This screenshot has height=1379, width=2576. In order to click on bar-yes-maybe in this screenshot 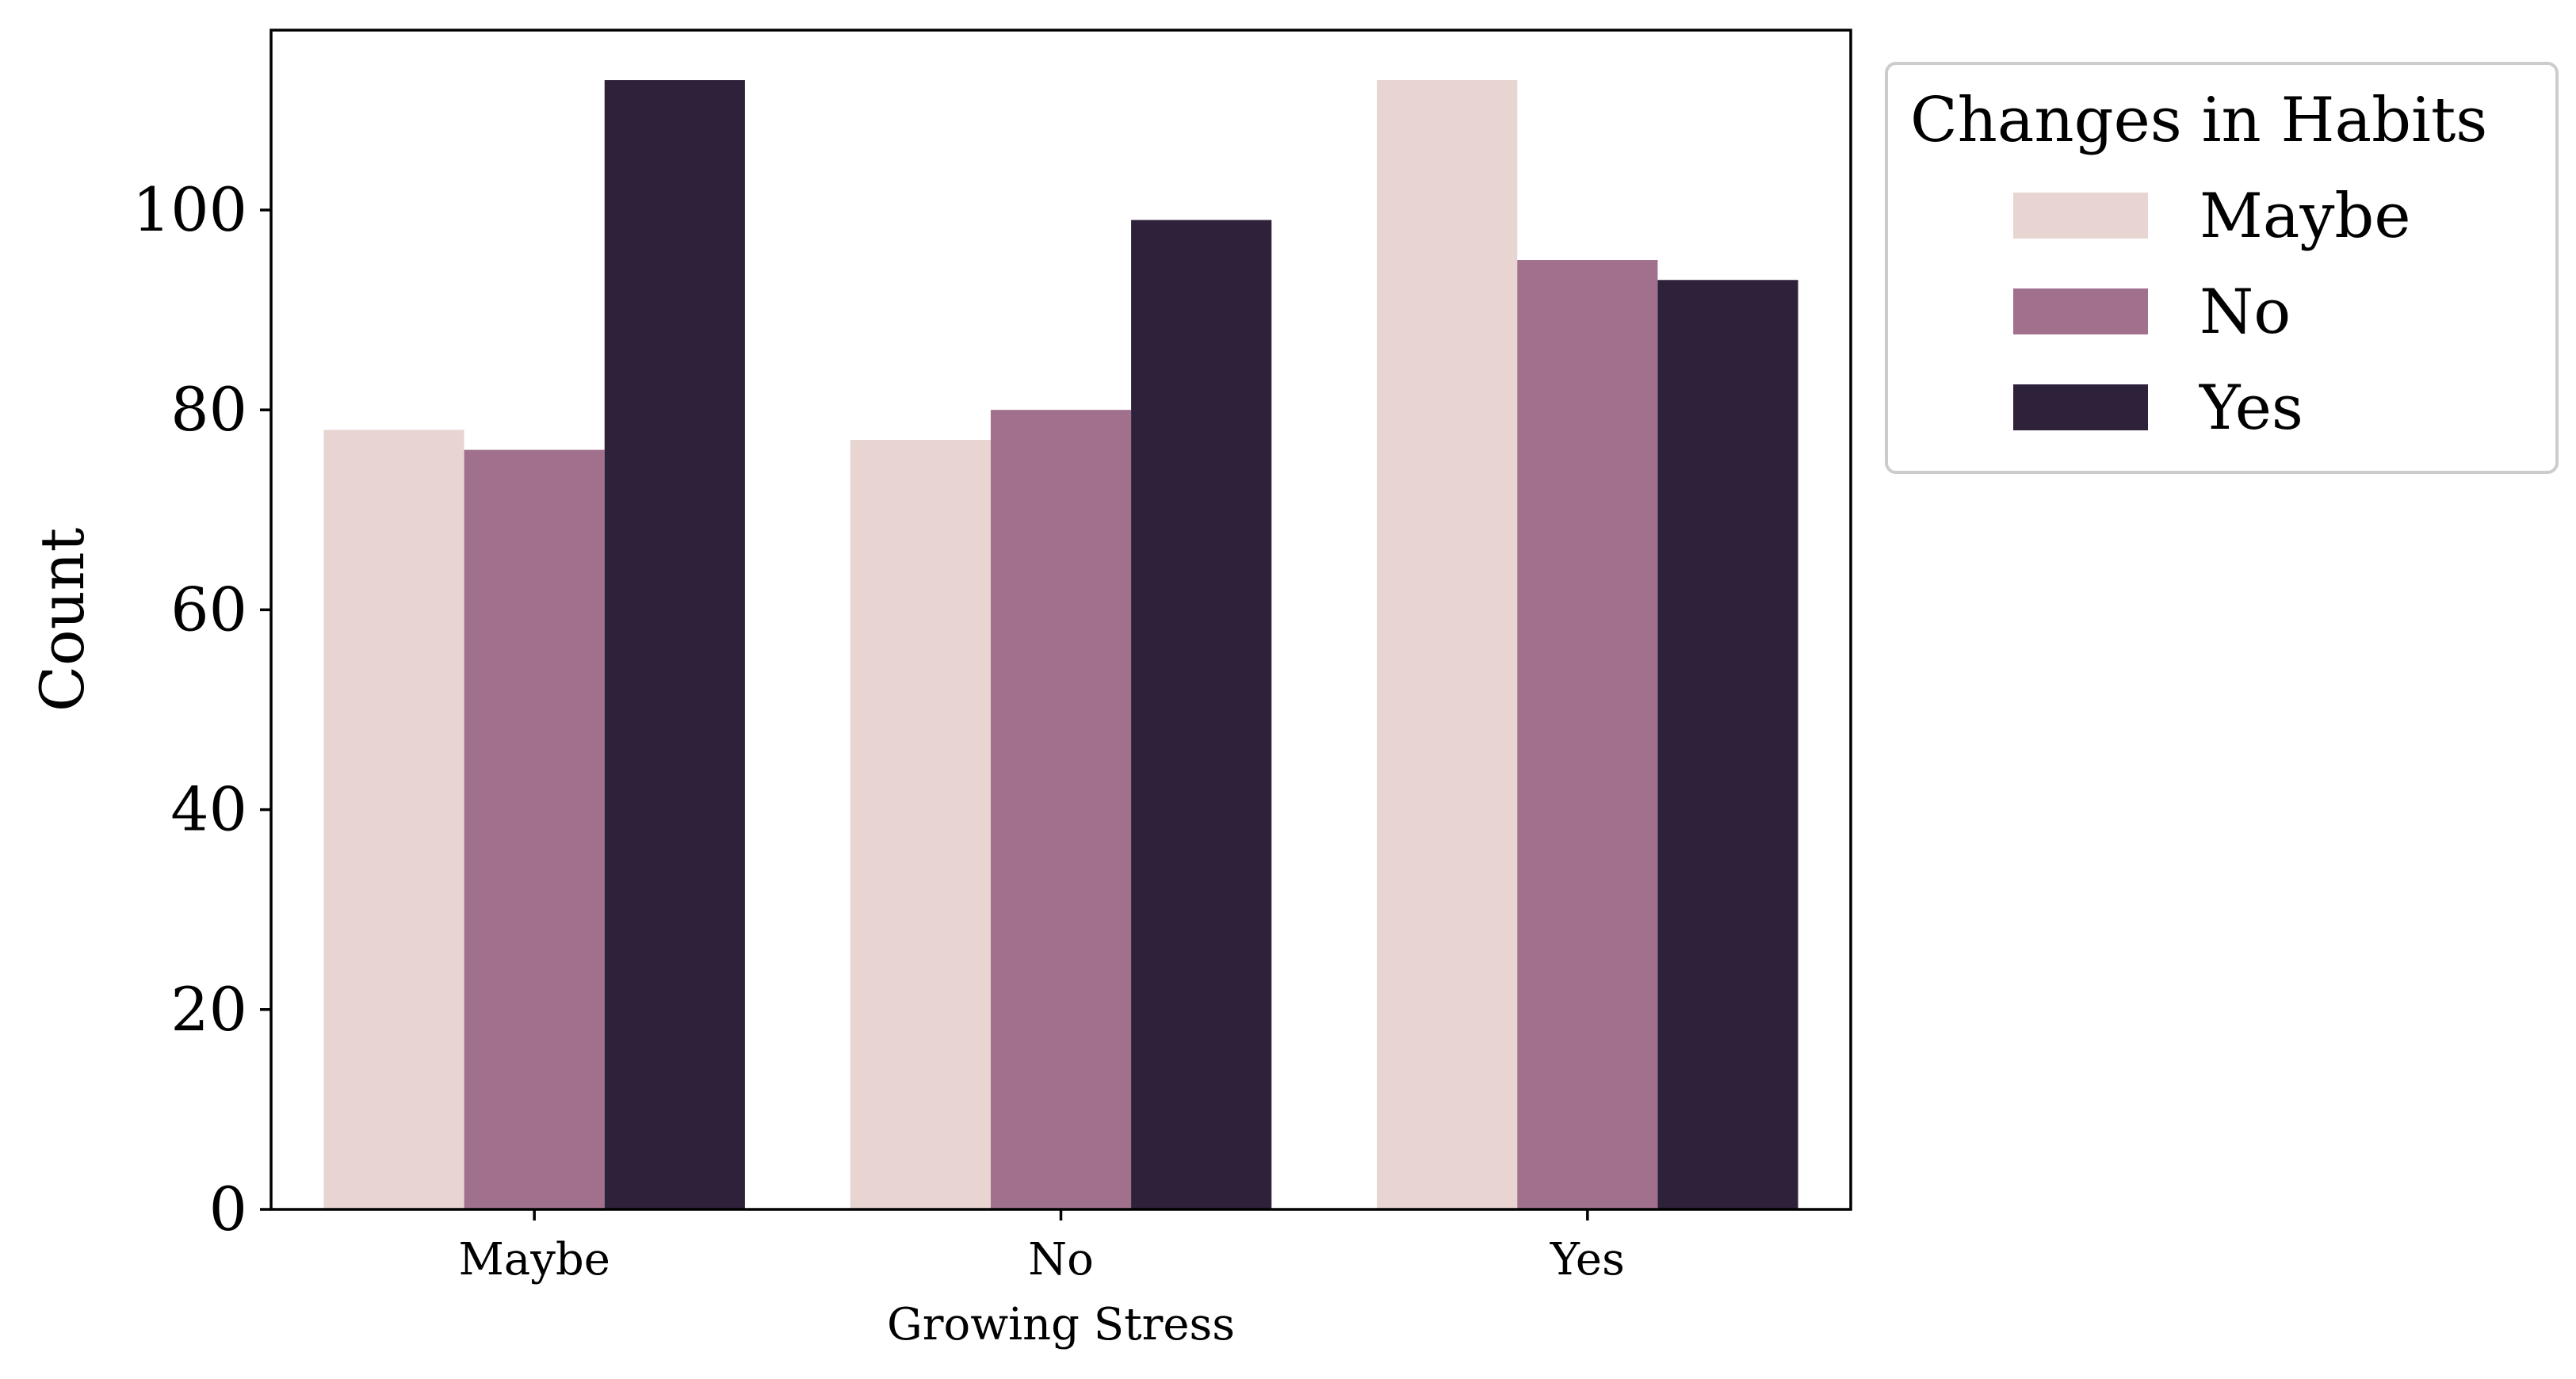, I will do `click(674, 645)`.